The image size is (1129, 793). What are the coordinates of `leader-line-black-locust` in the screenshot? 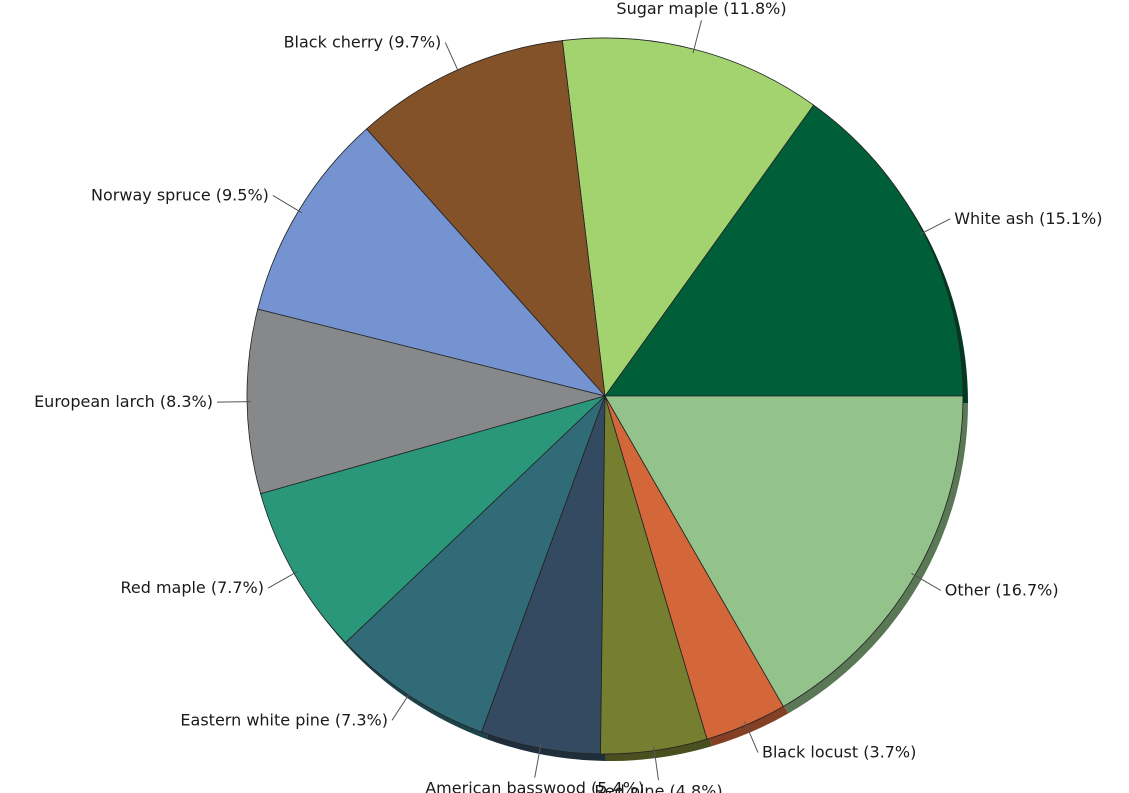 It's located at (751, 737).